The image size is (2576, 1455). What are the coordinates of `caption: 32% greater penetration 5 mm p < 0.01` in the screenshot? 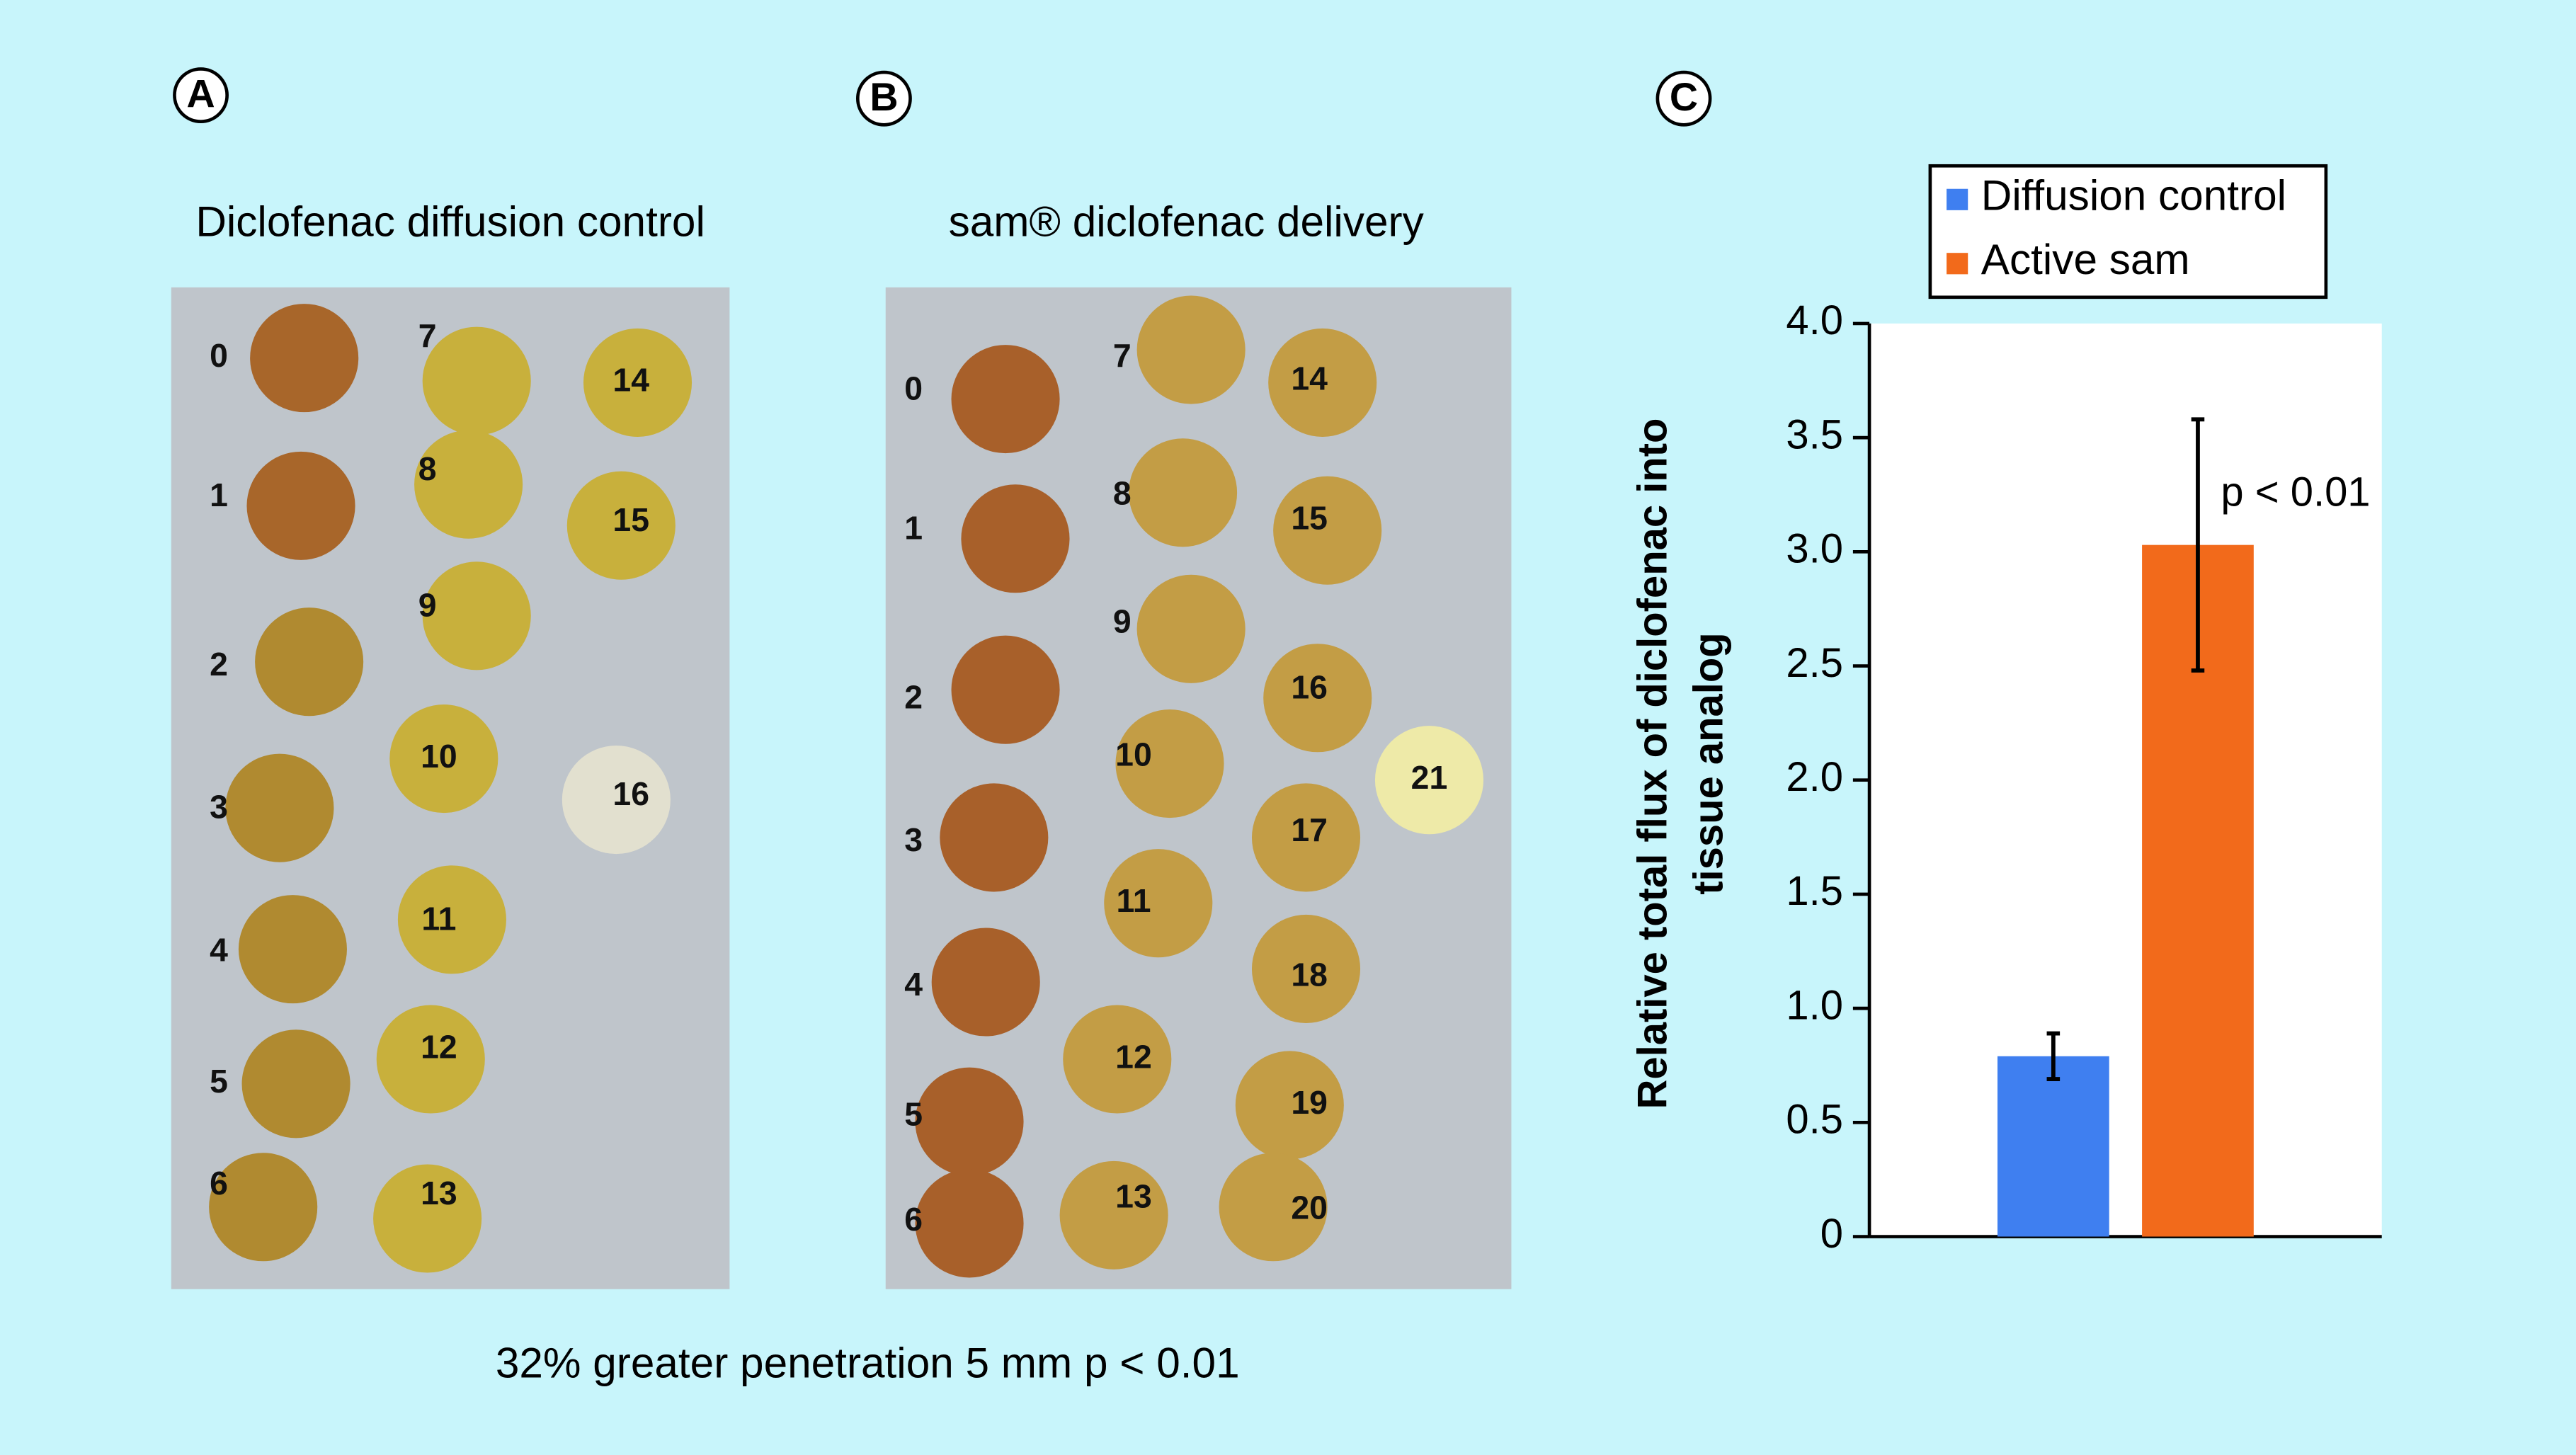 It's located at (868, 1363).